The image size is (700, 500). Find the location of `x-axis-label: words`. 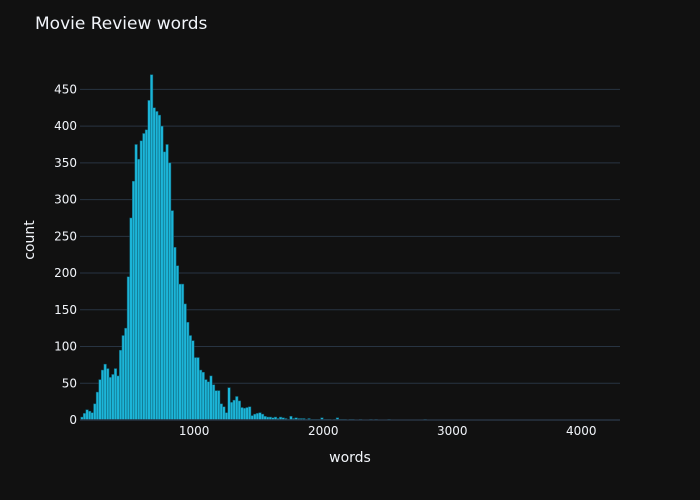

x-axis-label: words is located at coordinates (350, 458).